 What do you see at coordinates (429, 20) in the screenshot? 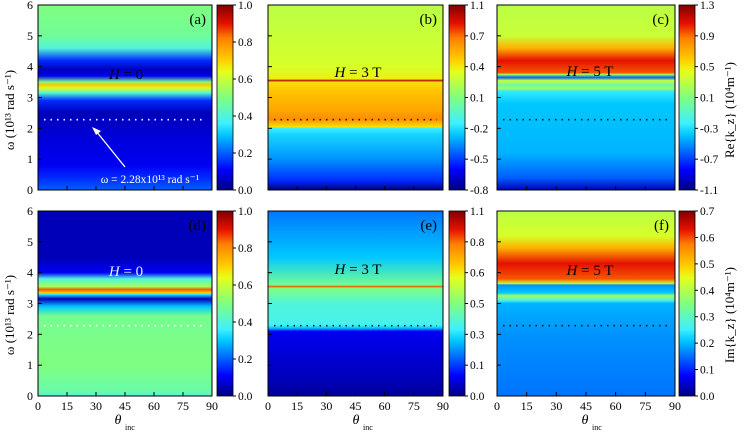
I see `panel-letter: (b)` at bounding box center [429, 20].